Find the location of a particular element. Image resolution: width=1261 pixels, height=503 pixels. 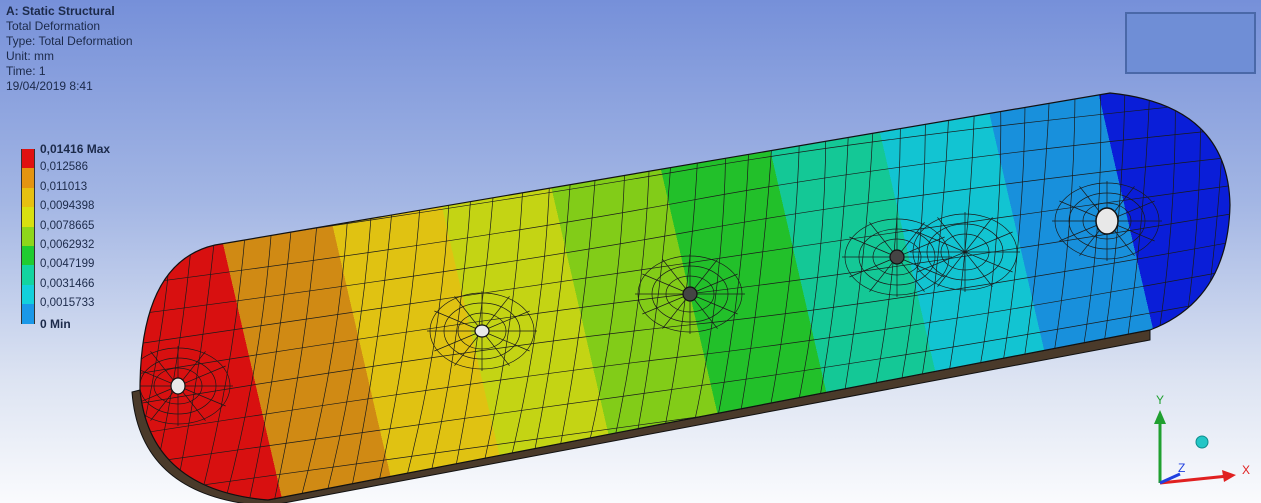

legend-label: 0,0015733 is located at coordinates (67, 303).